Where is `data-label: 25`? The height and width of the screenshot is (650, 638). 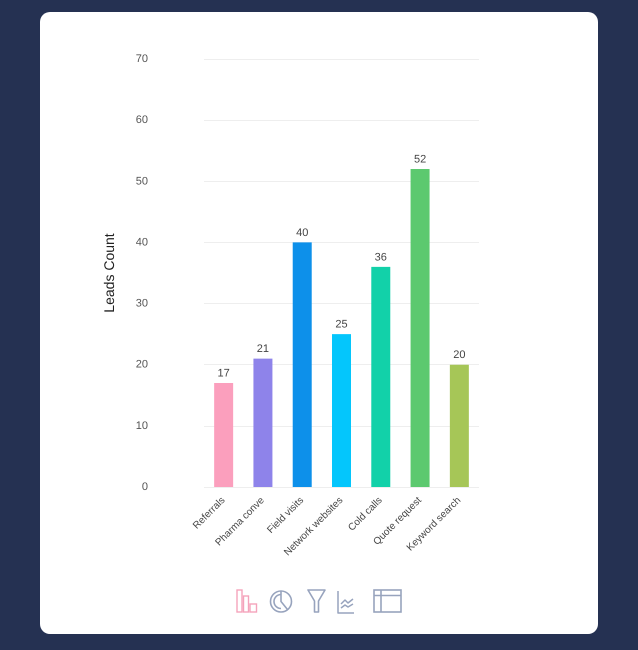 data-label: 25 is located at coordinates (341, 324).